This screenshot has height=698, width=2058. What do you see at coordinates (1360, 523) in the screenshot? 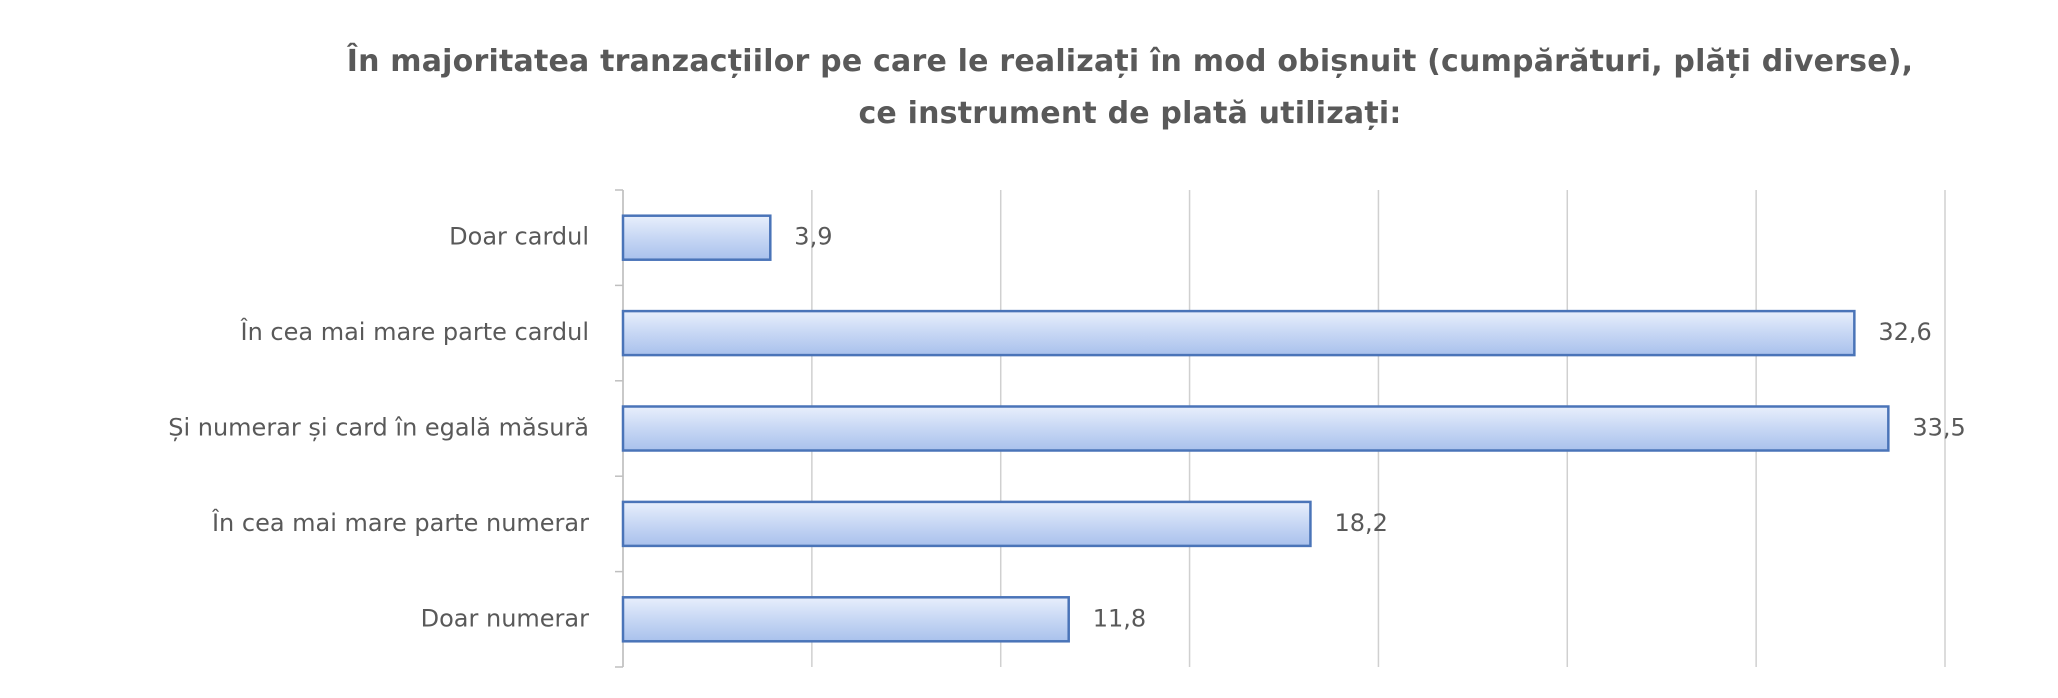
I see `data-label: 18,2` at bounding box center [1360, 523].